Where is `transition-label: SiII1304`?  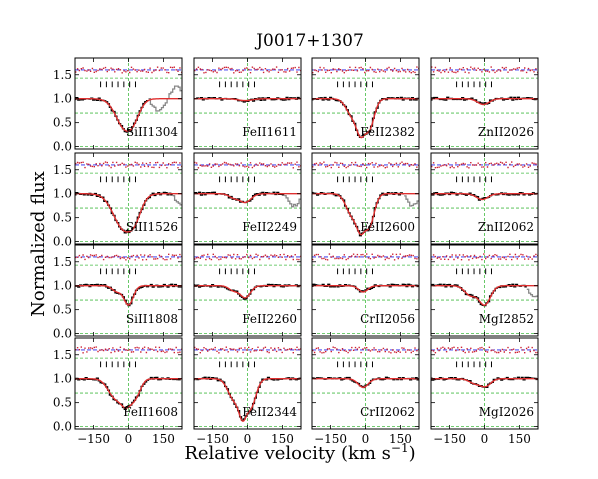
transition-label: SiII1304 is located at coordinates (152, 132).